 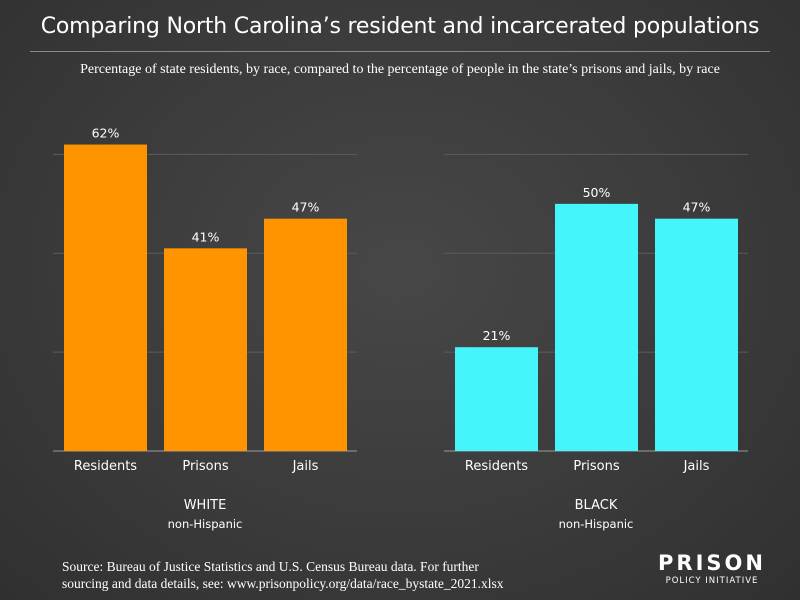 What do you see at coordinates (697, 207) in the screenshot?
I see `data-label-black-jails: 47%` at bounding box center [697, 207].